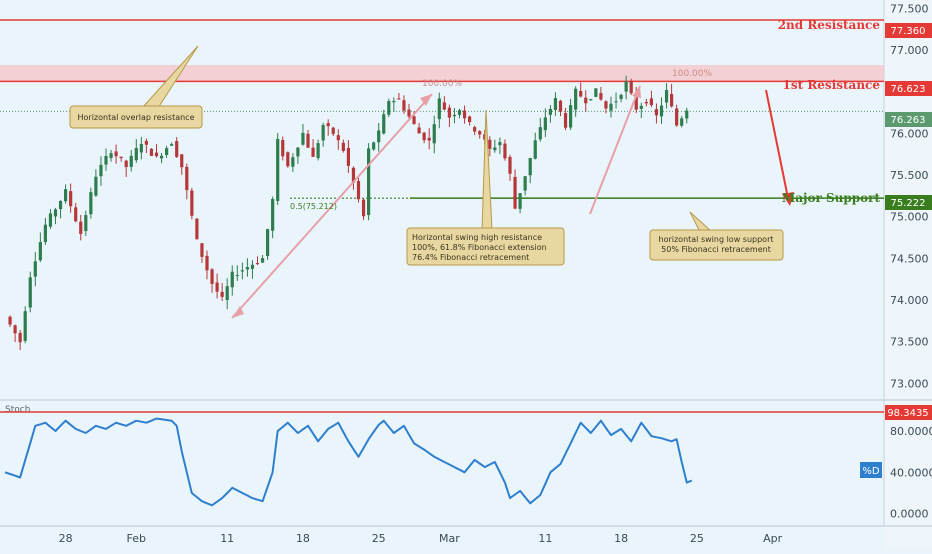  I want to click on swing-high-line-2: 100%, 61.8% Fibonacci extension, so click(479, 247).